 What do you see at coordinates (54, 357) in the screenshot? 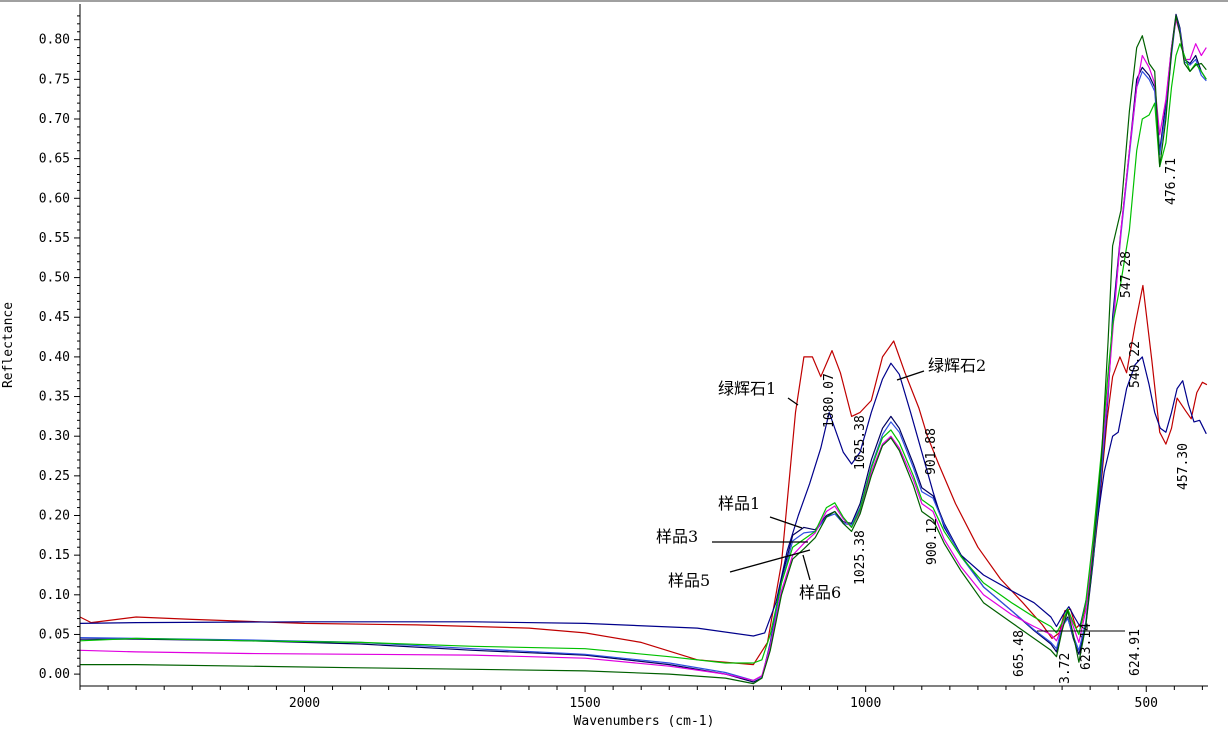
I see `y-tick-label: 0.40` at bounding box center [54, 357].